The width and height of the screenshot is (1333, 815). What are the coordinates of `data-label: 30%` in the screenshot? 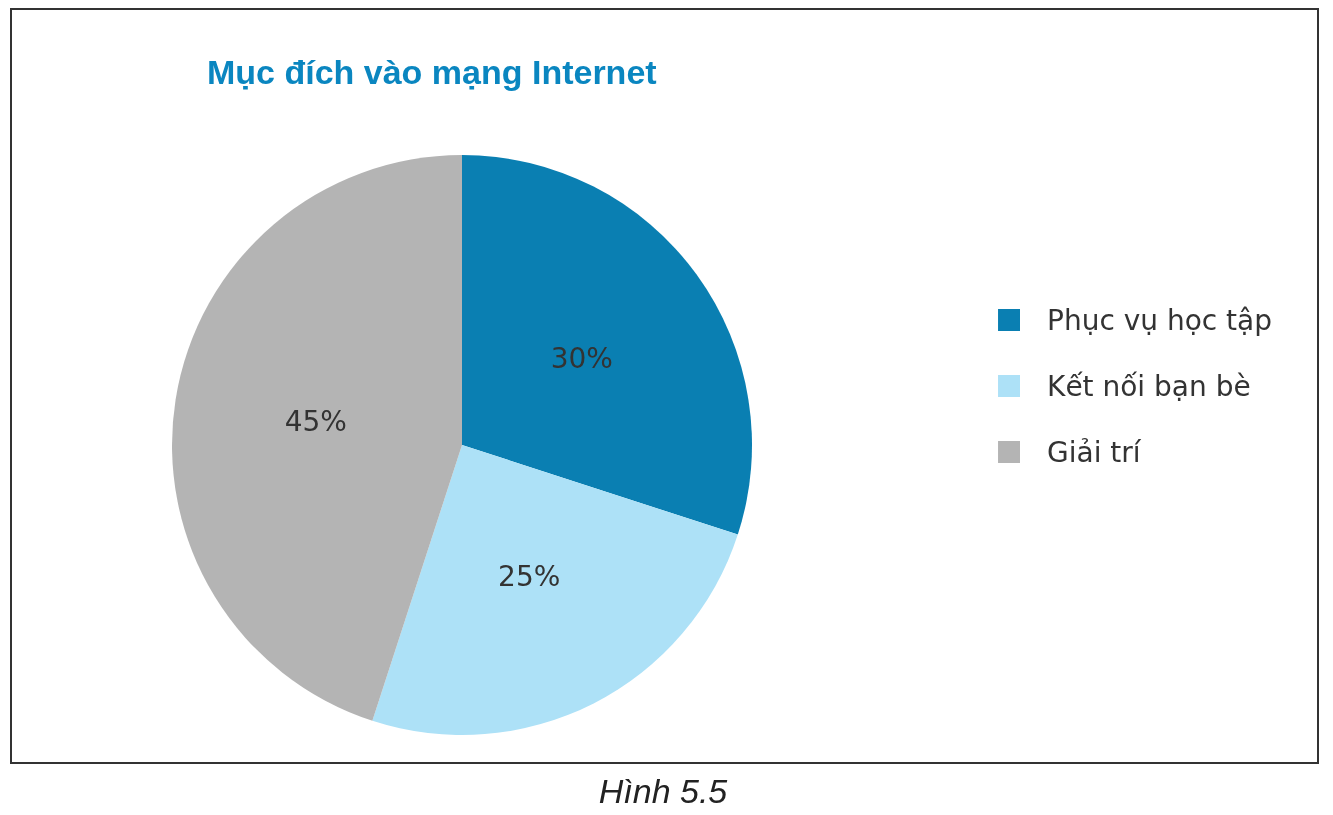 It's located at (581, 358).